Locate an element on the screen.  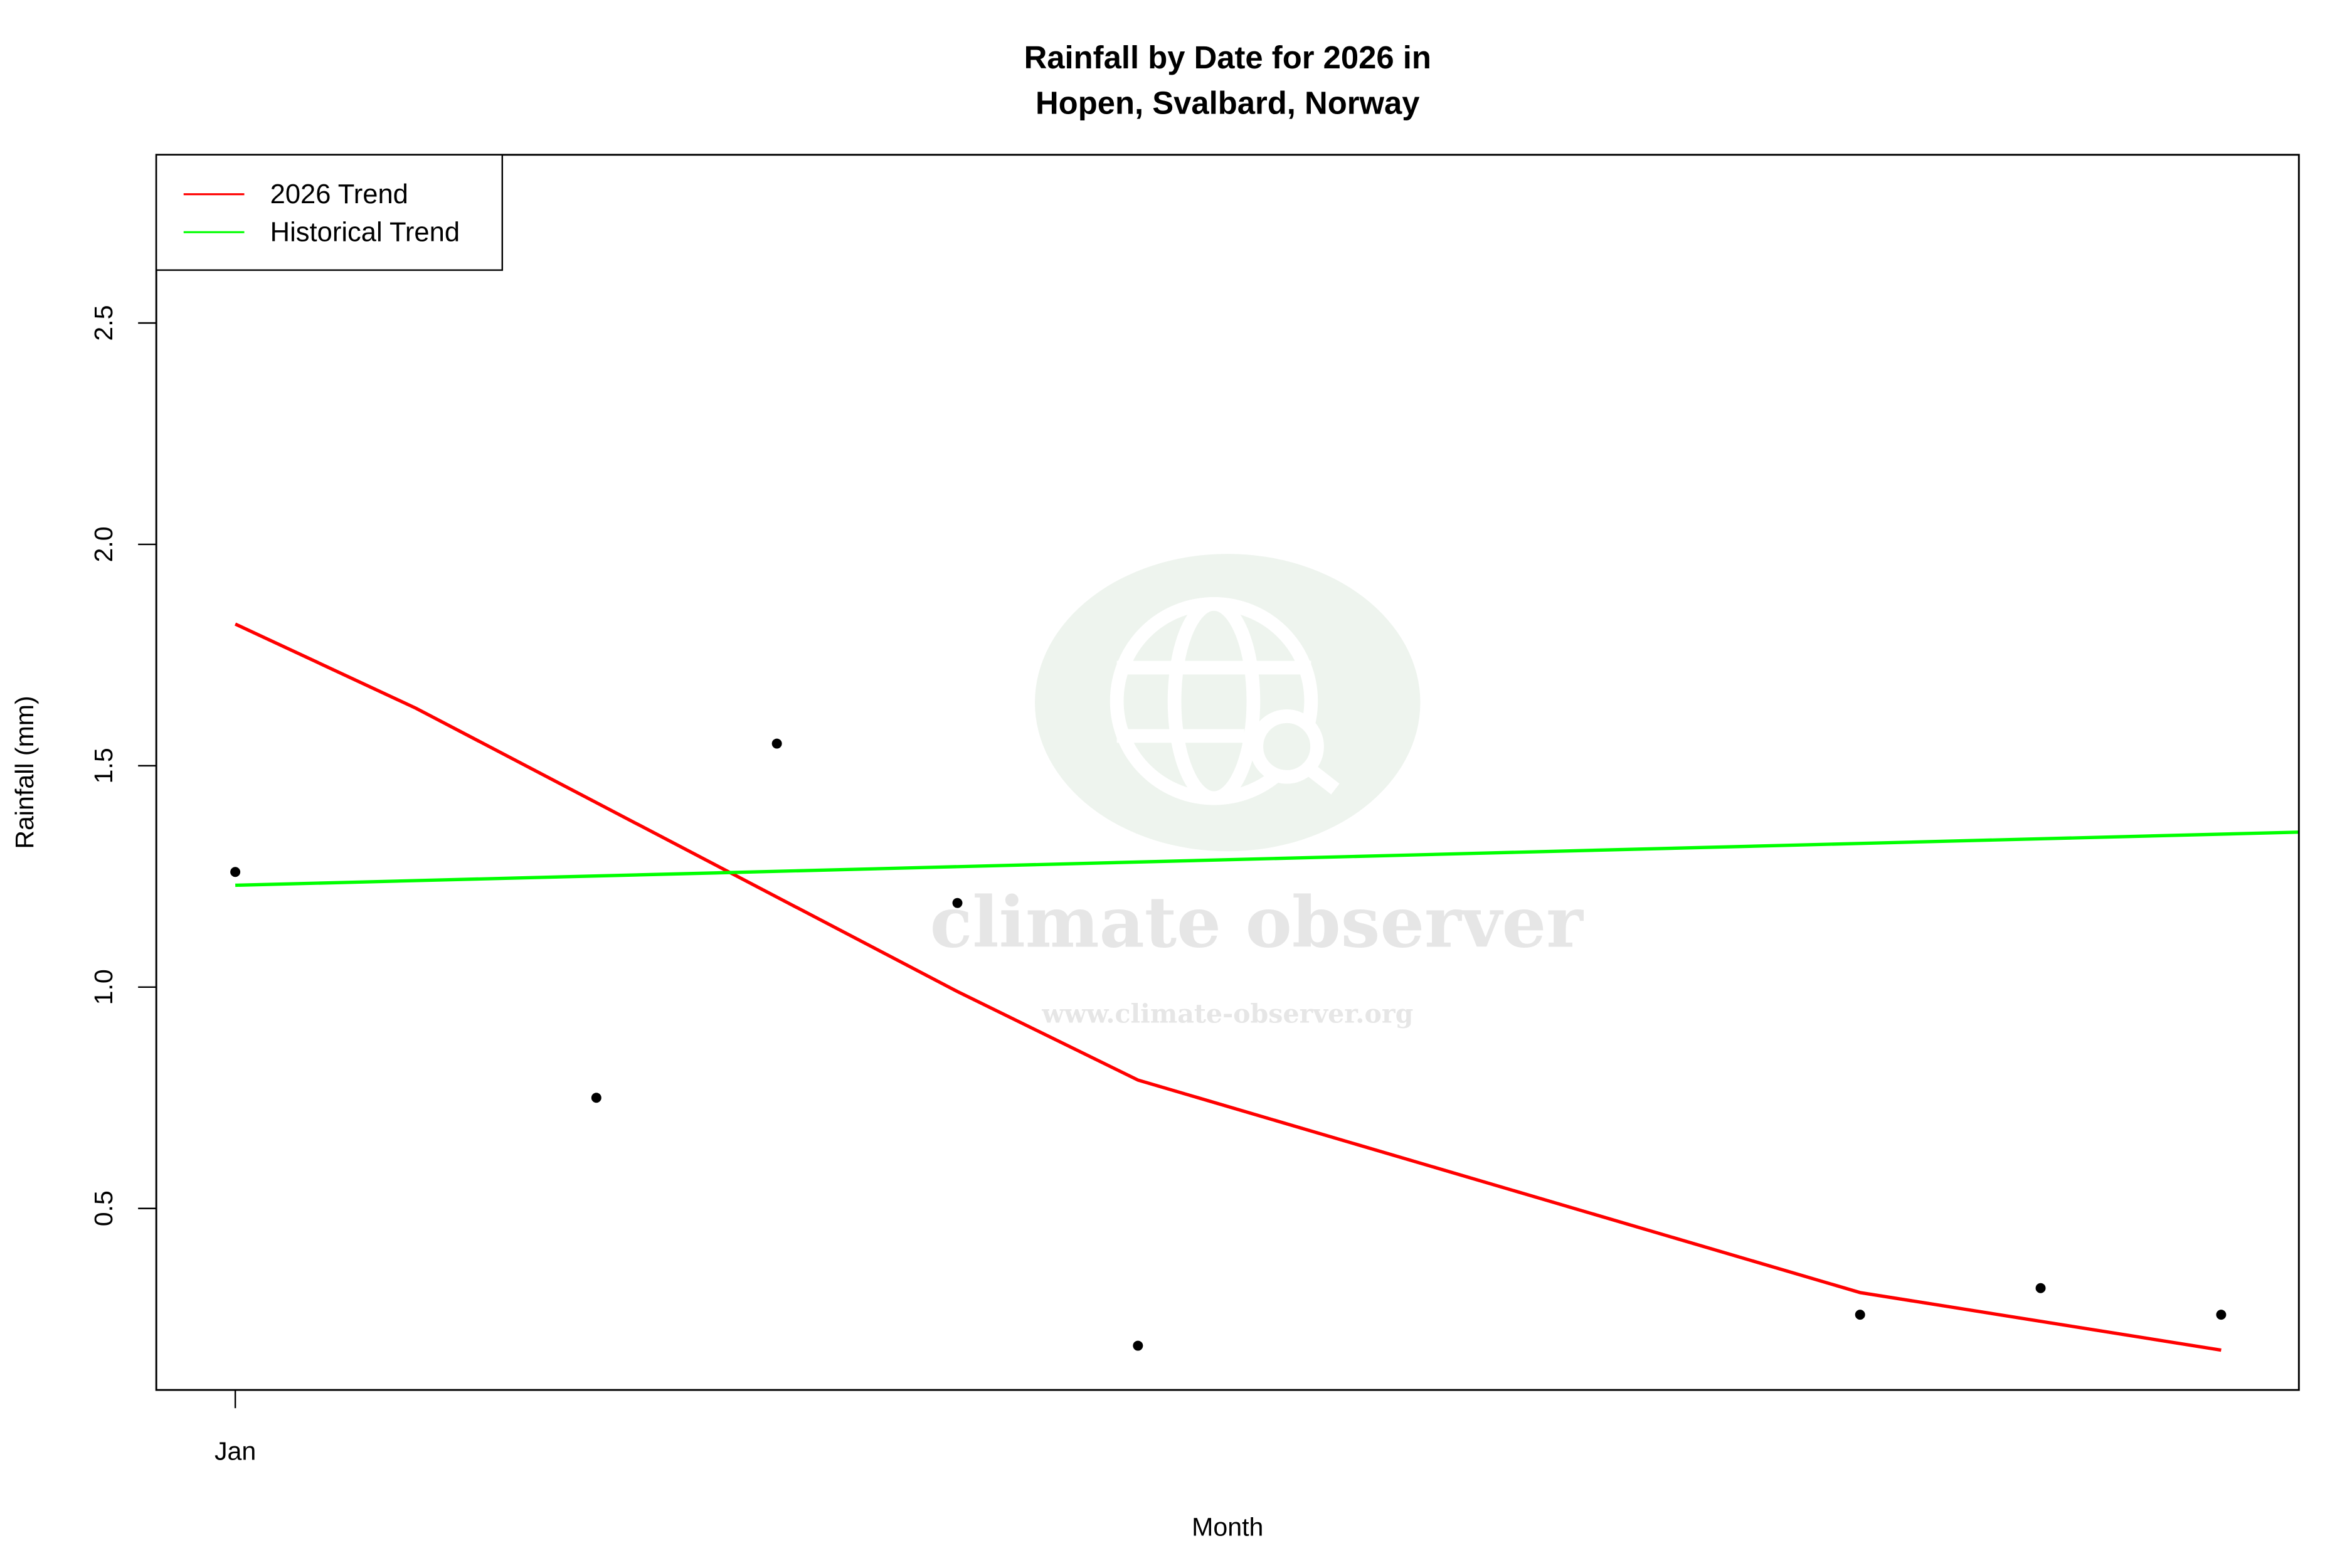
legend-label-1: 2026 Trend is located at coordinates (339, 194).